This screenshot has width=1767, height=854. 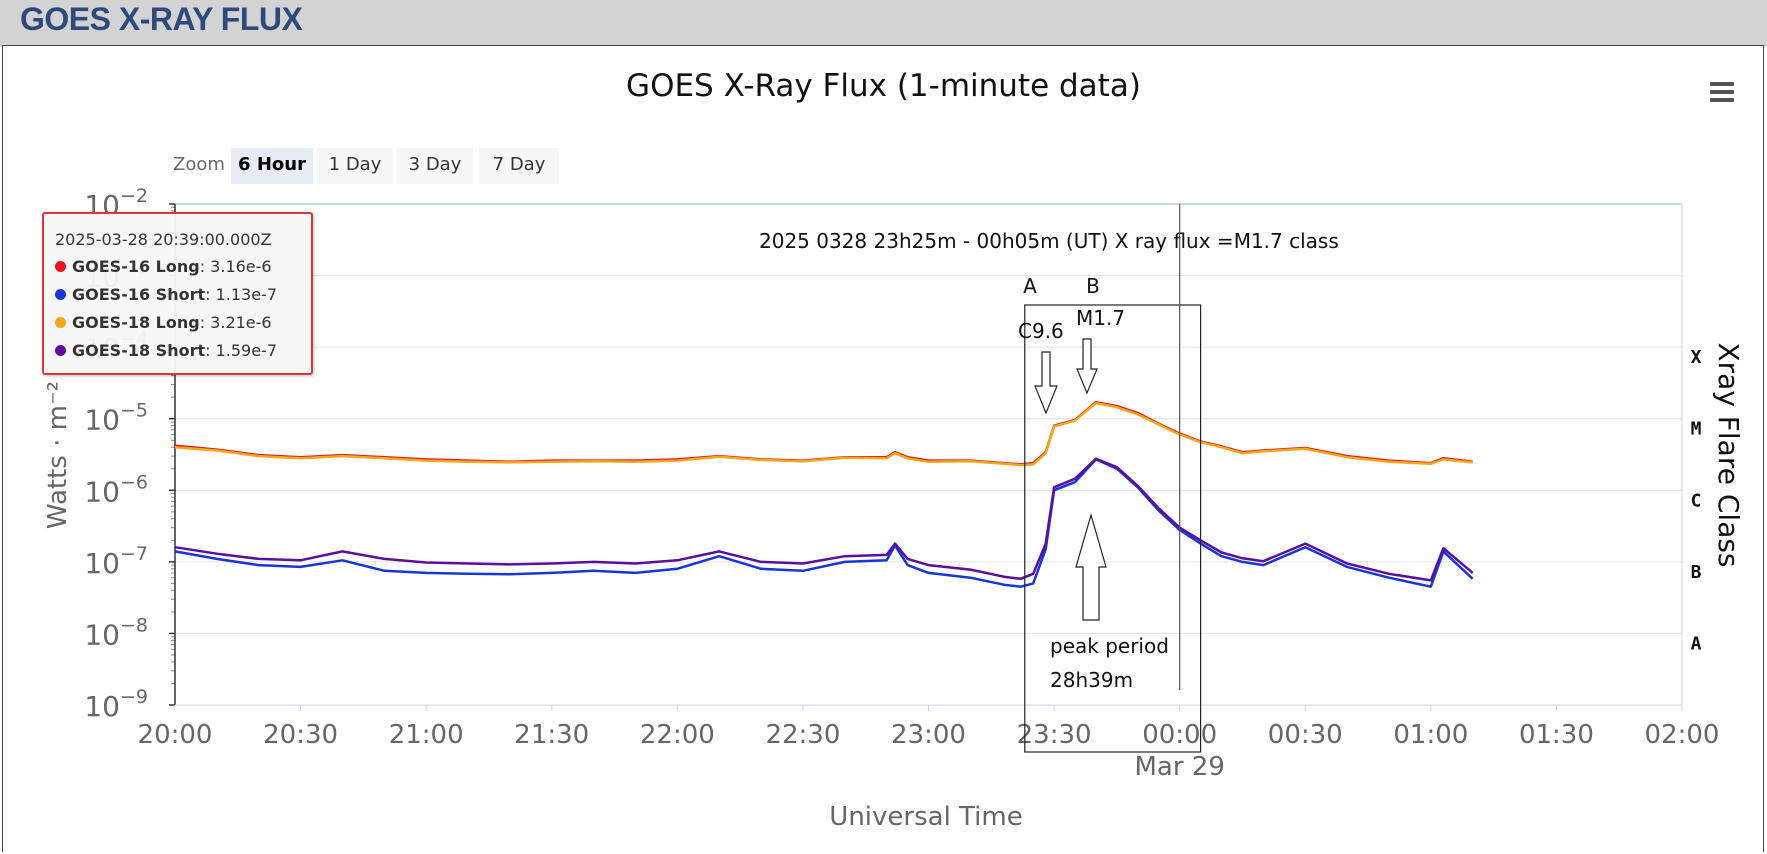 What do you see at coordinates (1696, 500) in the screenshot?
I see `flare-class-label: C` at bounding box center [1696, 500].